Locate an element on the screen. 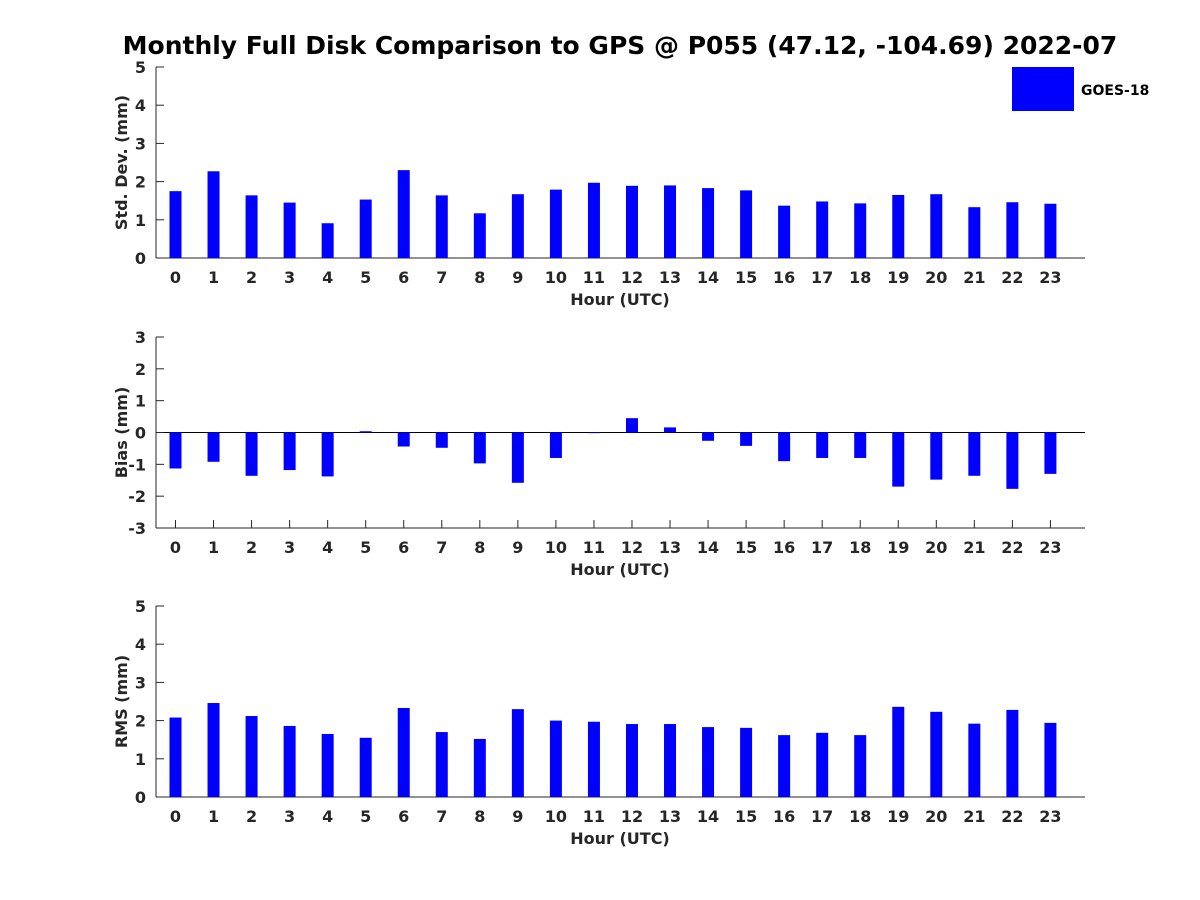  rms-x-tick-label: 6 is located at coordinates (403, 816).